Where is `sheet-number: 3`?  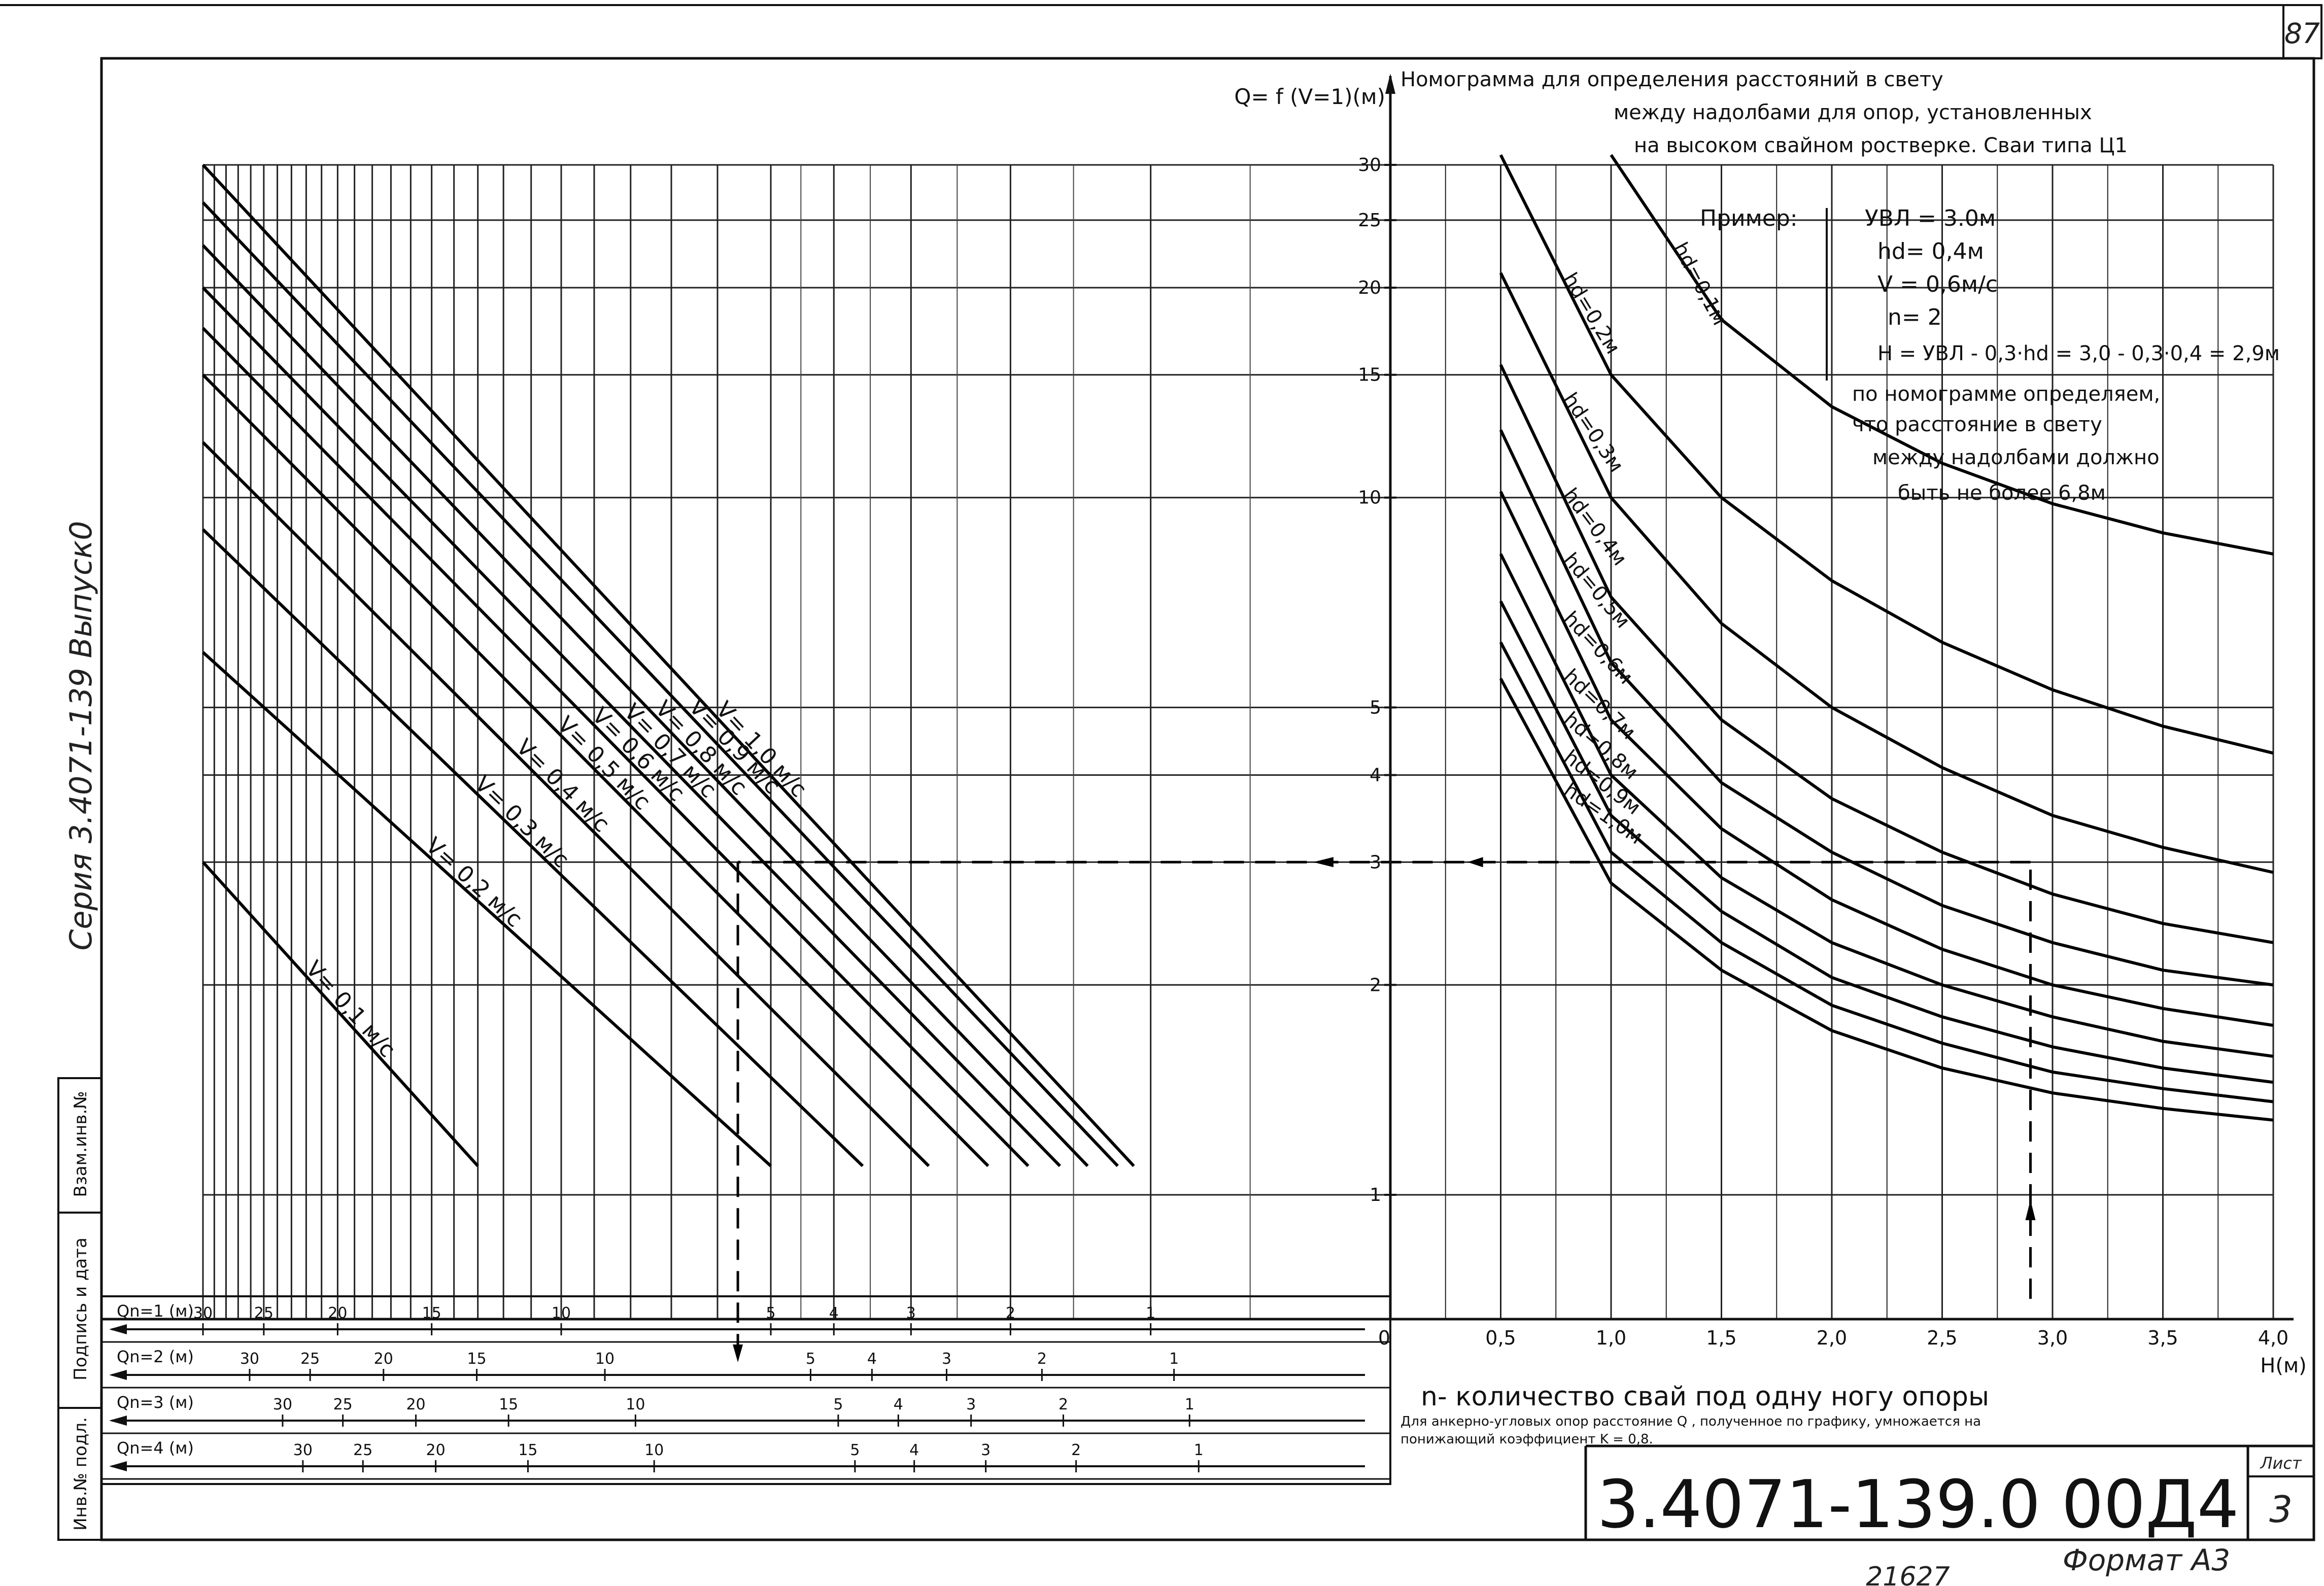
sheet-number: 3 is located at coordinates (2281, 1509).